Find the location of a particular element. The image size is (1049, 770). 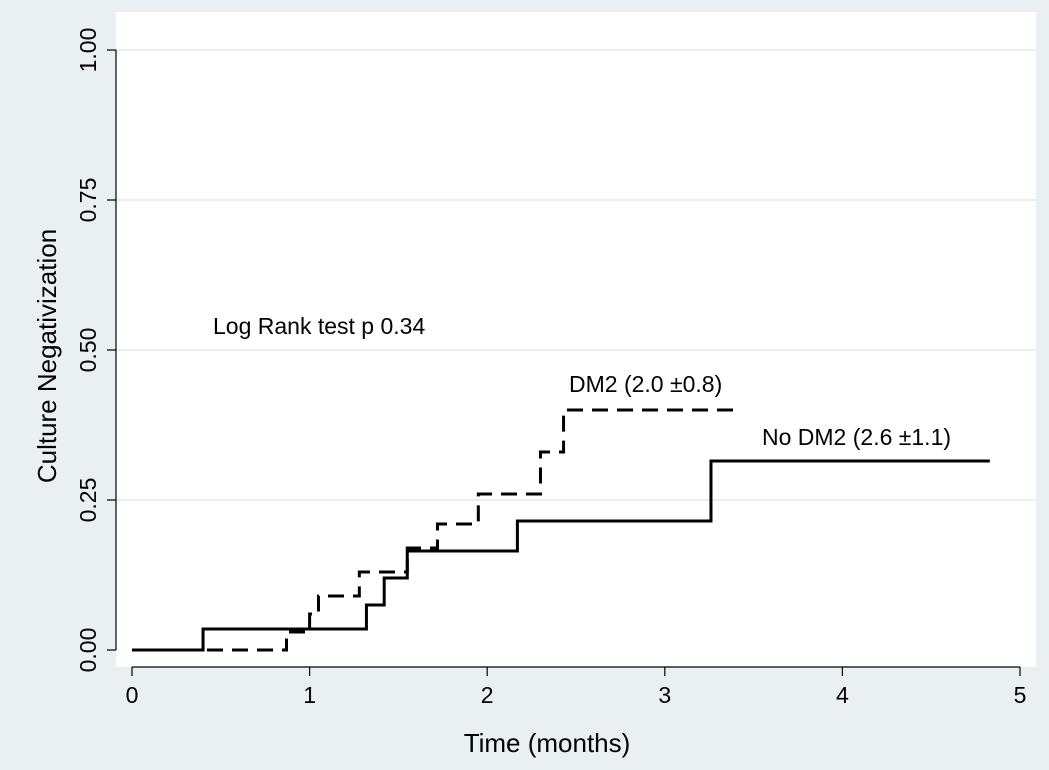

series-label-no-dm2: No DM2 (2.6 ±1.1) is located at coordinates (856, 437).